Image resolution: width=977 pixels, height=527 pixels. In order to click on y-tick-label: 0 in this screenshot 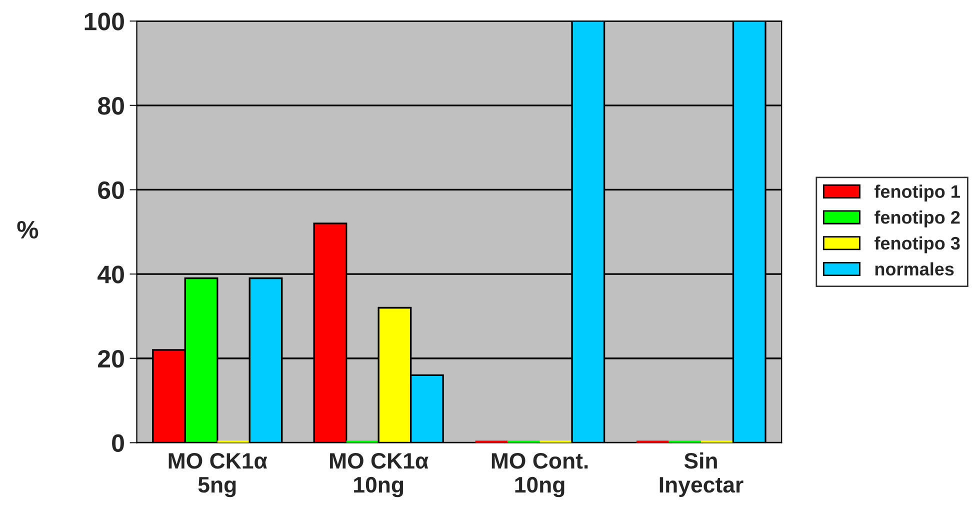, I will do `click(118, 443)`.